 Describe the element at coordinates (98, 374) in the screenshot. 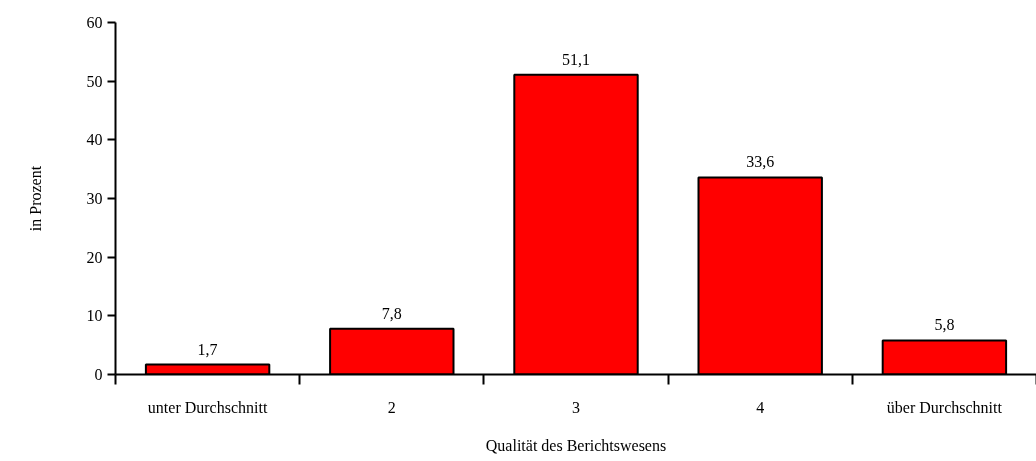

I see `y-tick-label: 0` at that location.